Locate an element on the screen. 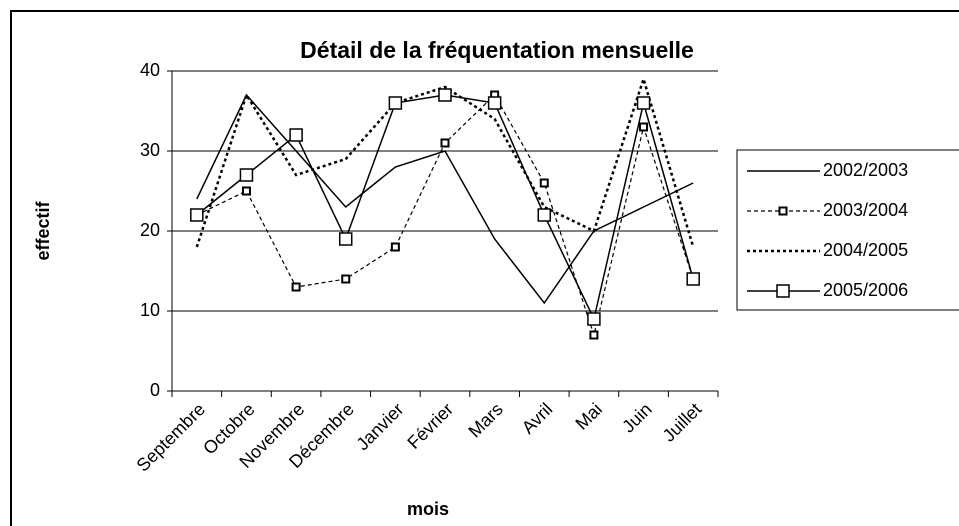 The image size is (959, 526). chart-title: Détail de la fréquentation mensuelle is located at coordinates (497, 50).